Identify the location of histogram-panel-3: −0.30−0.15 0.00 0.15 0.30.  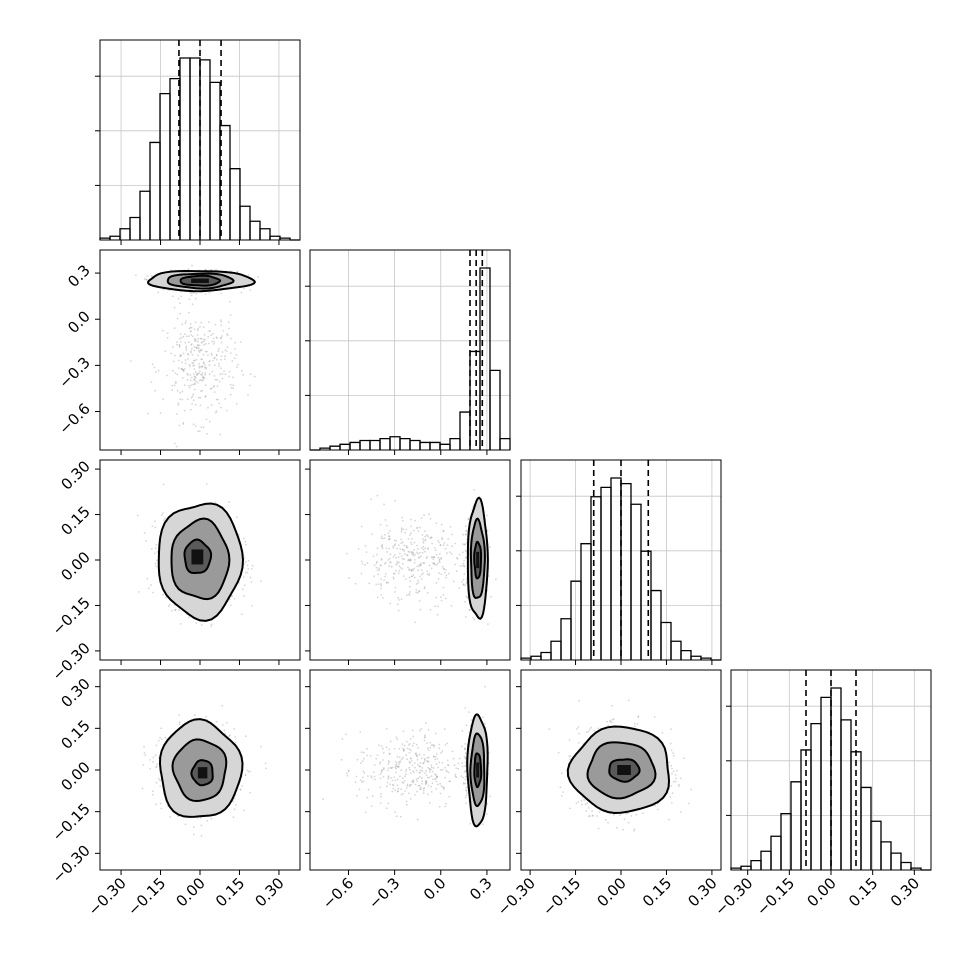
(821, 794).